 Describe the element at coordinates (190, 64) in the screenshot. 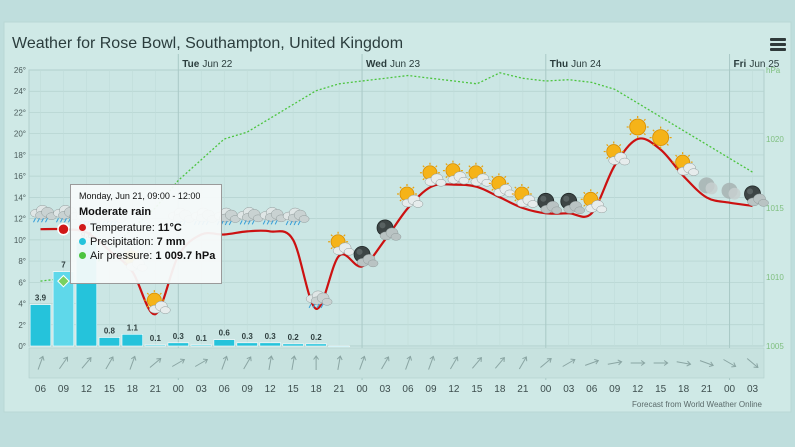

I see `day-label-weekday: Tue` at that location.